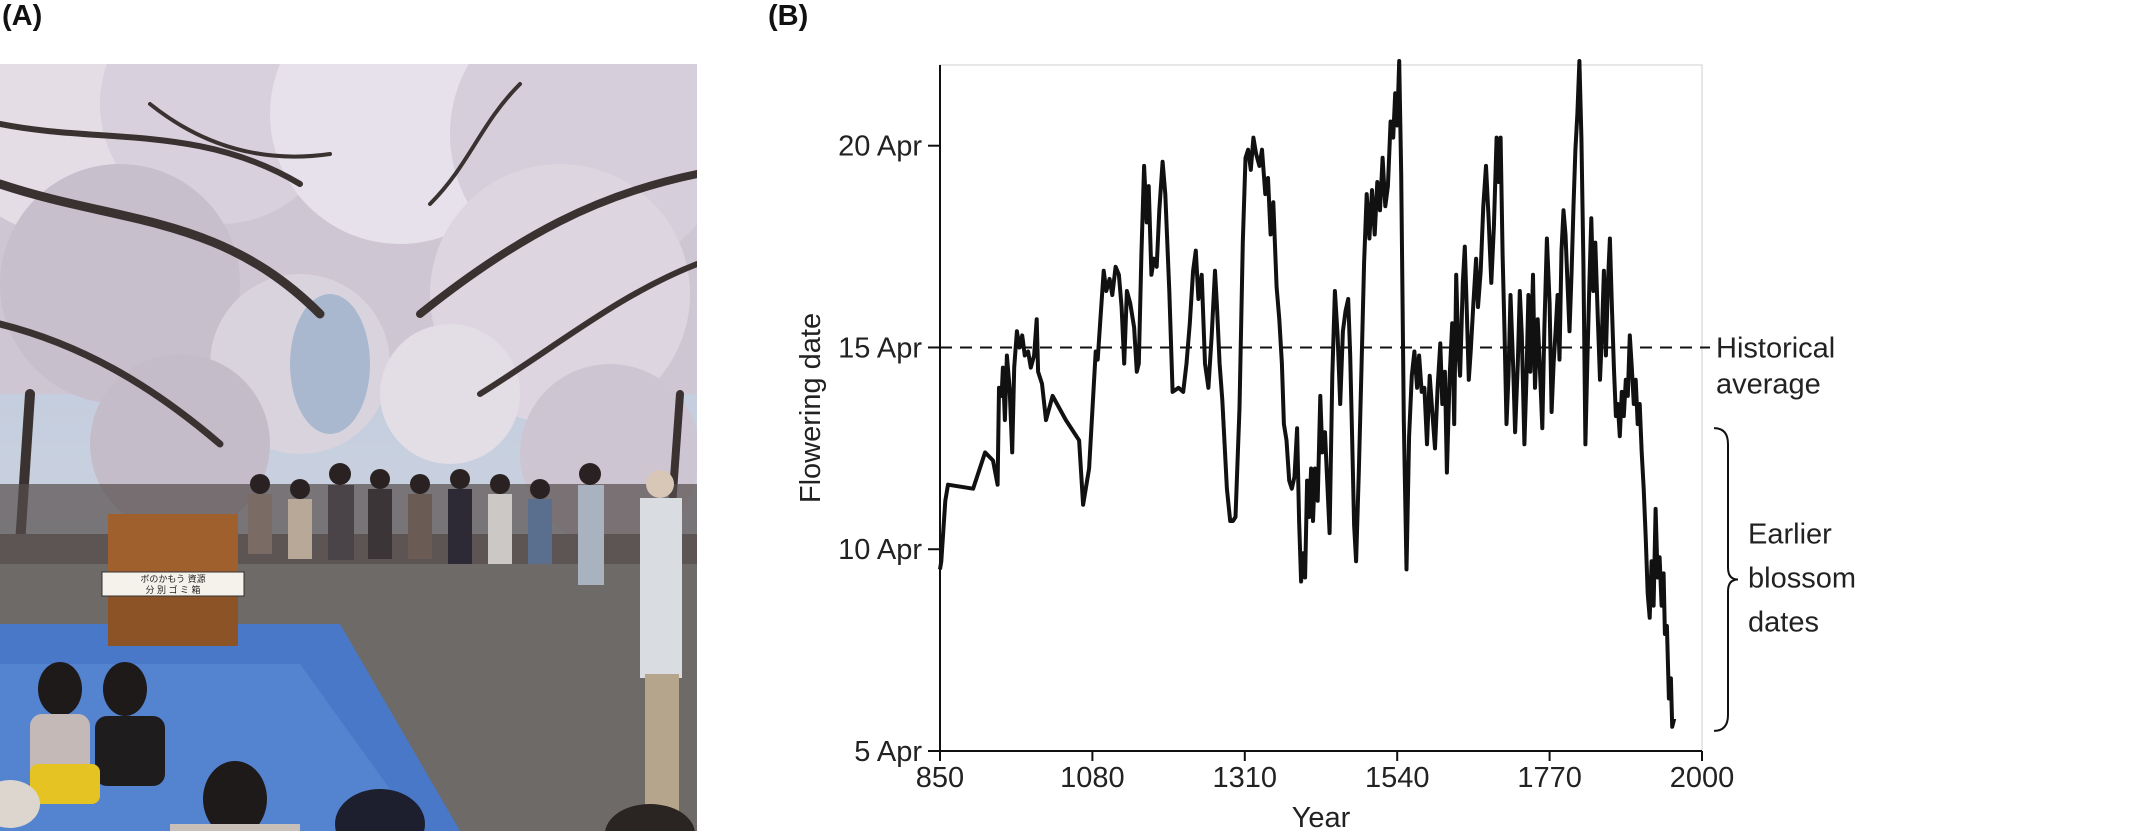  What do you see at coordinates (880, 348) in the screenshot?
I see `y-tick-label: 15 Apr` at bounding box center [880, 348].